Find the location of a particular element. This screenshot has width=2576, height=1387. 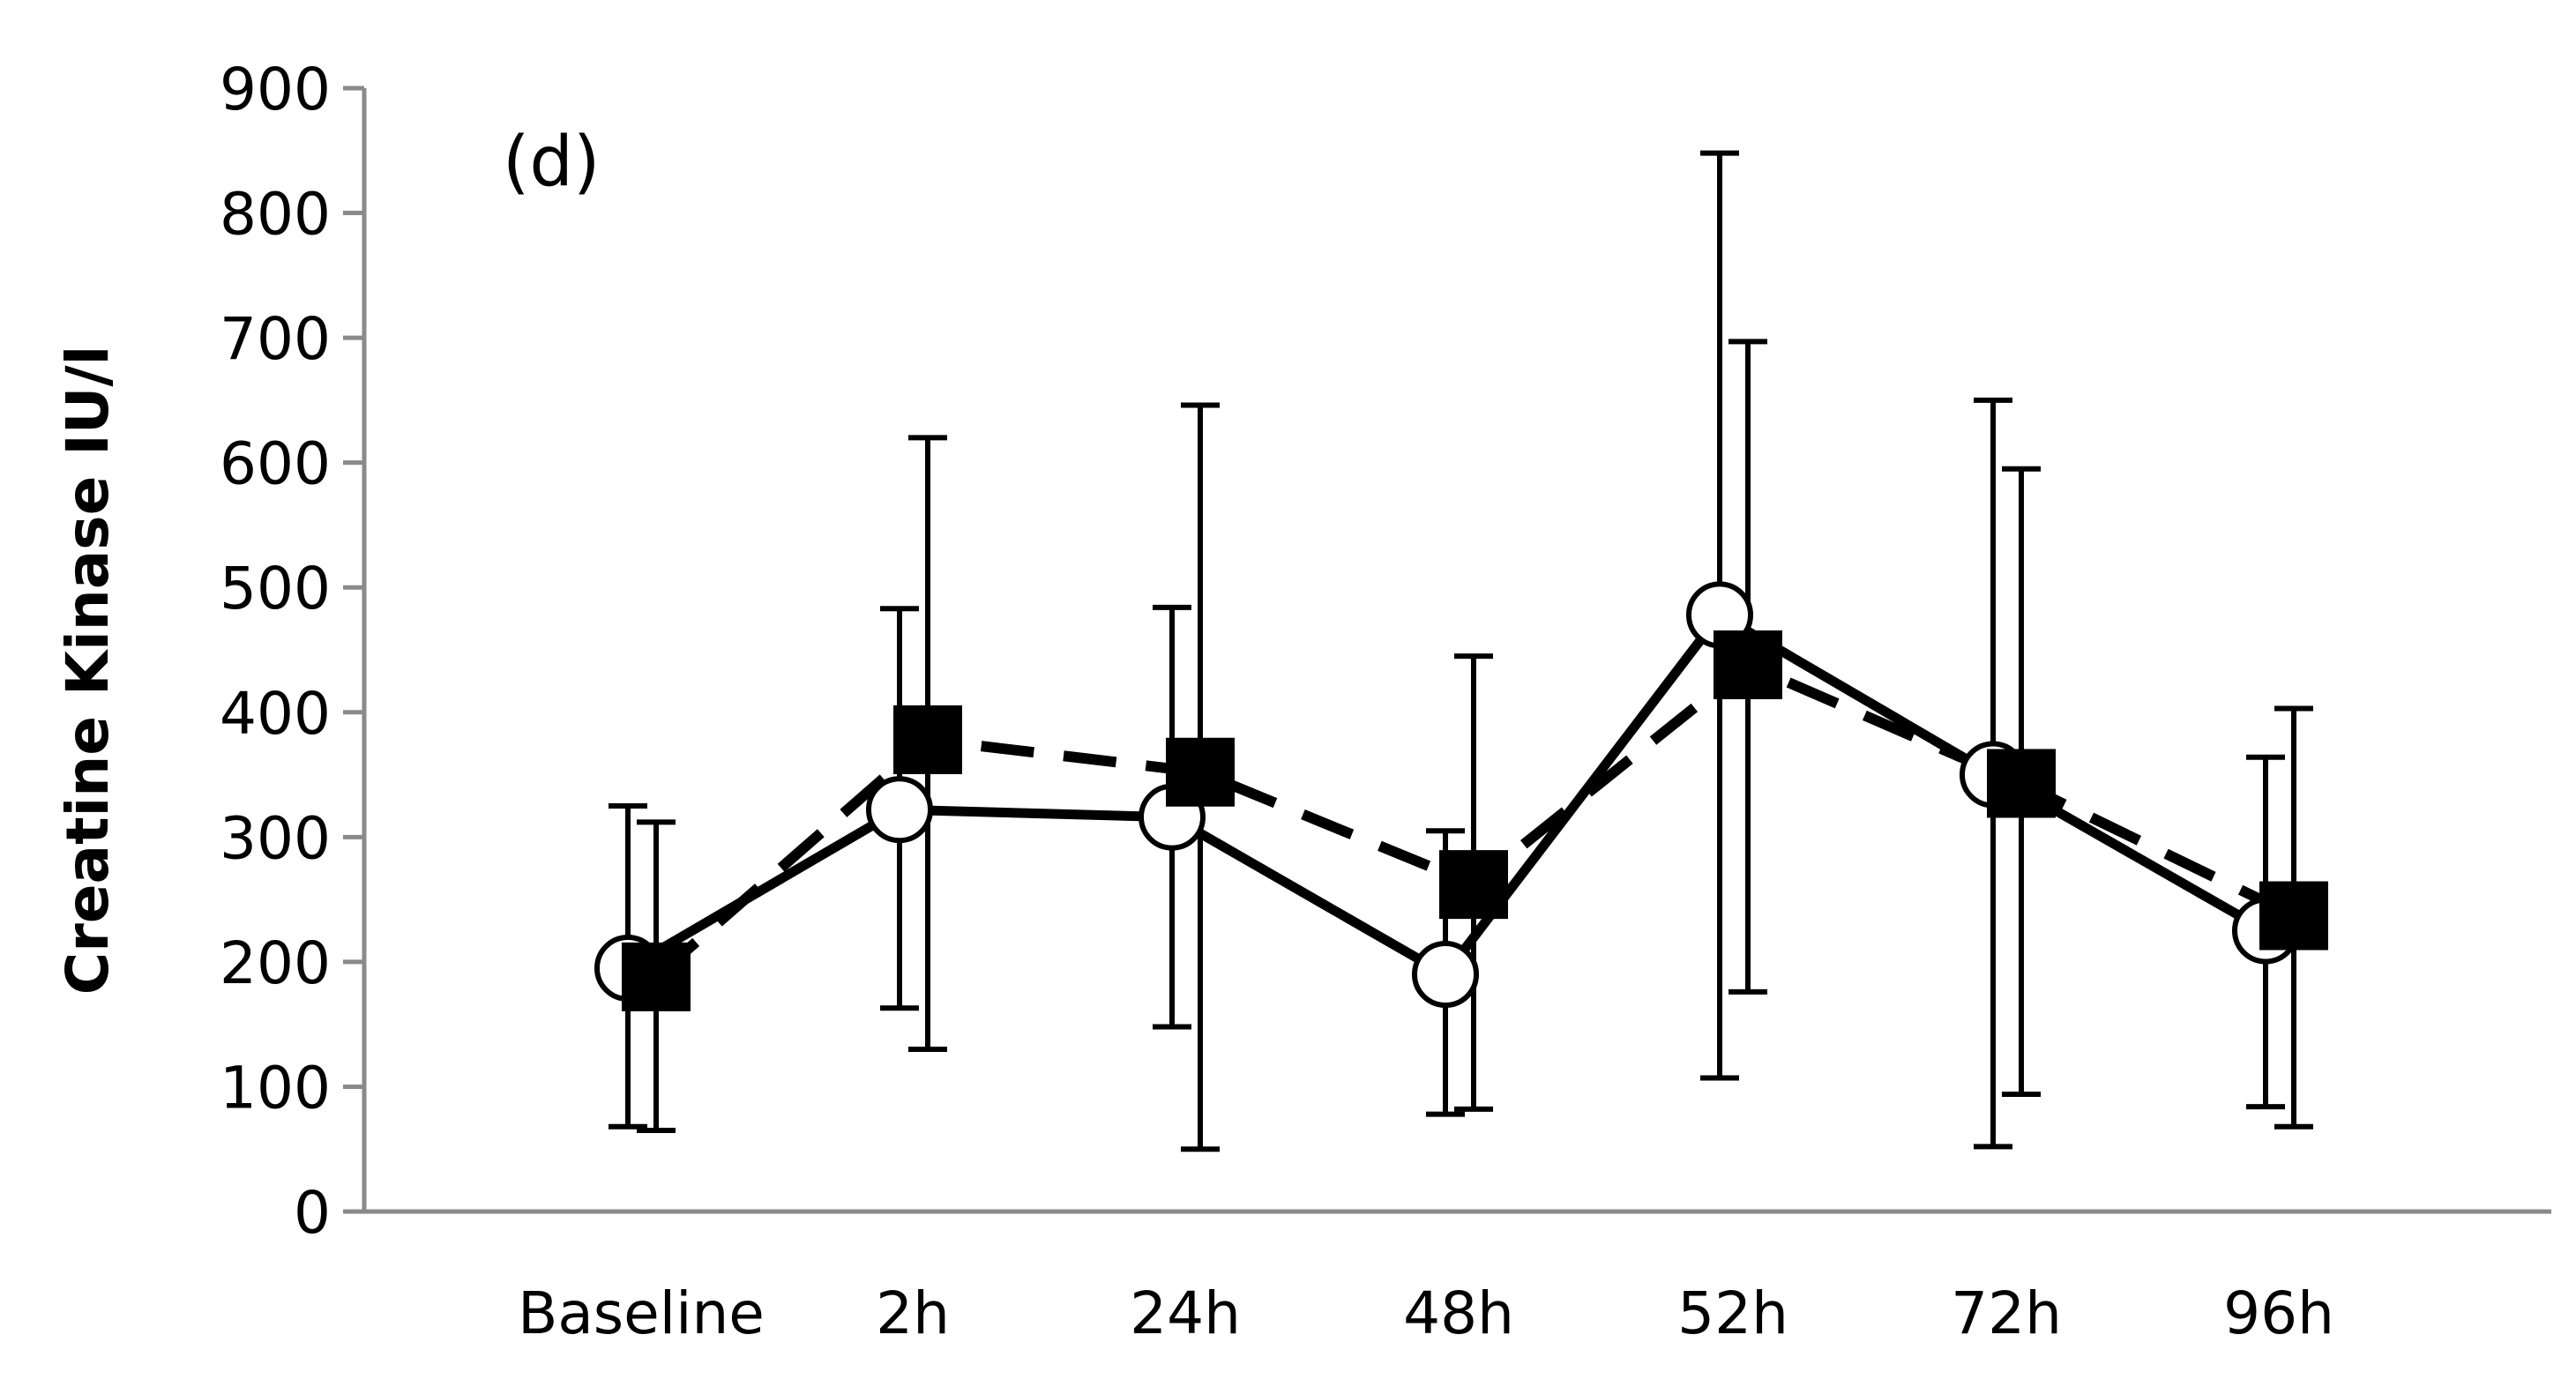

x-tick-label: 48h is located at coordinates (1458, 1313).